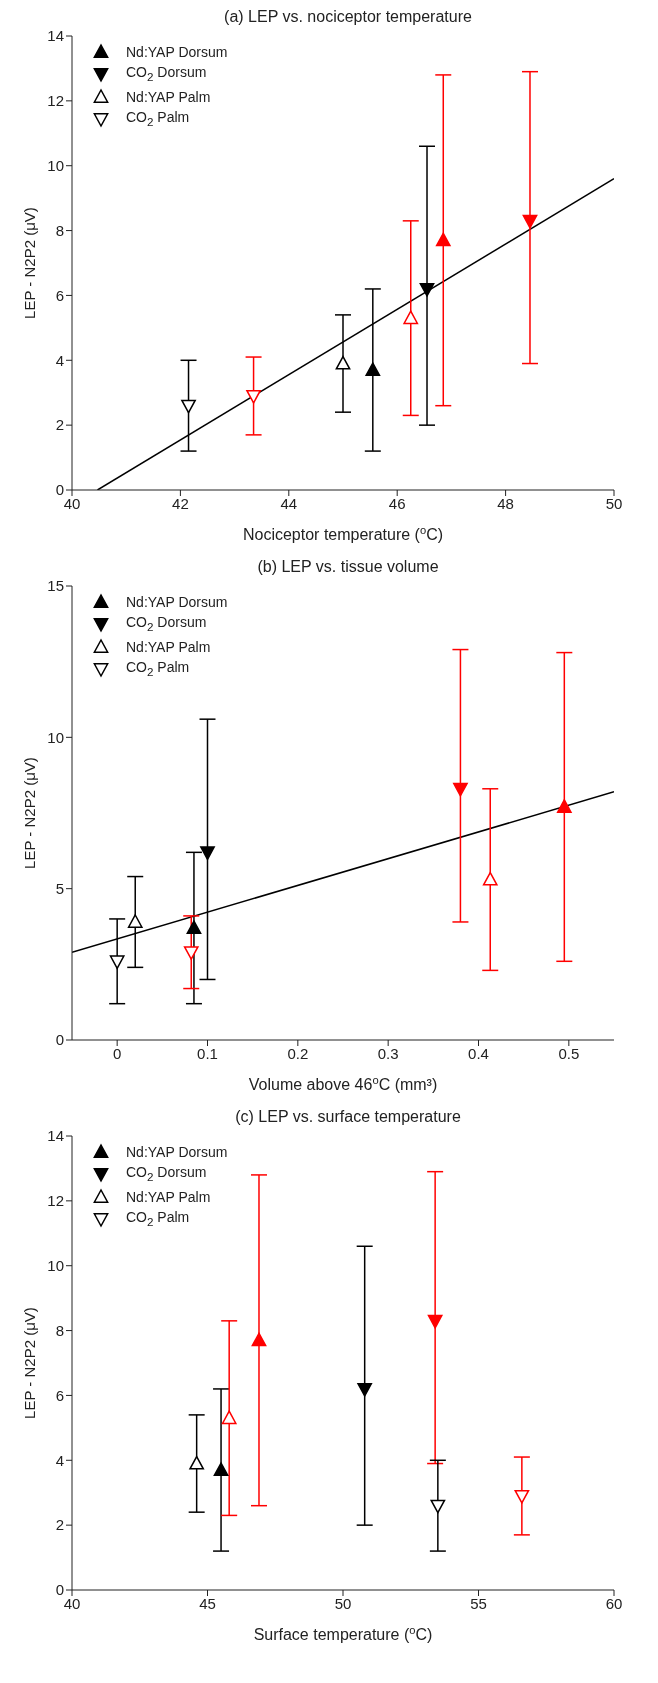  Describe the element at coordinates (397, 503) in the screenshot. I see `x-tick-label: 46` at that location.